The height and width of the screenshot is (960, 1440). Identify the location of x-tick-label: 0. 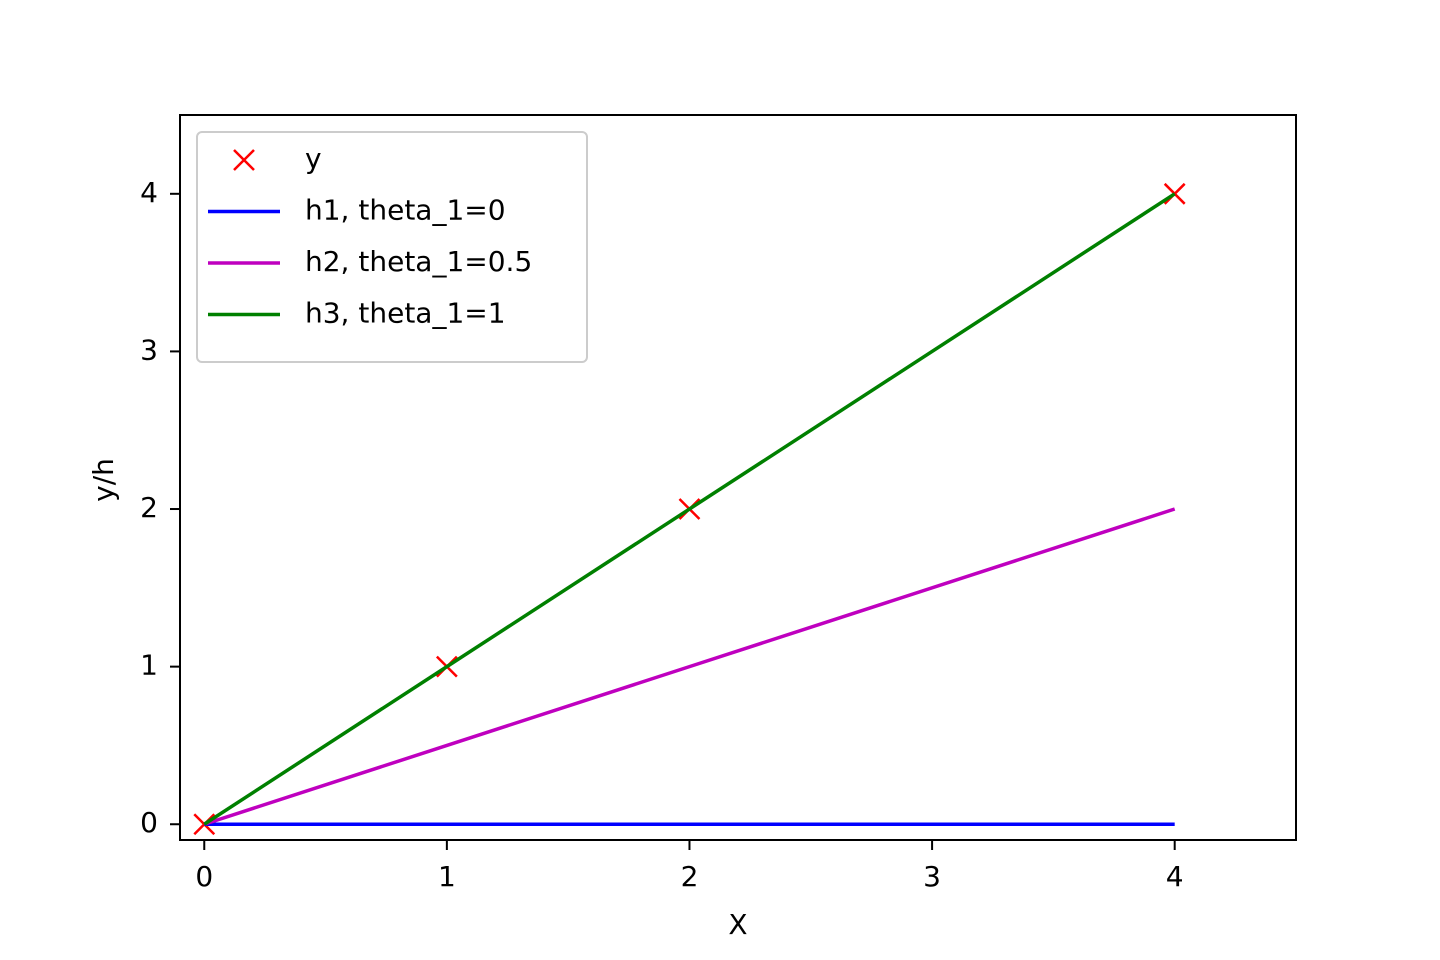
(204, 876).